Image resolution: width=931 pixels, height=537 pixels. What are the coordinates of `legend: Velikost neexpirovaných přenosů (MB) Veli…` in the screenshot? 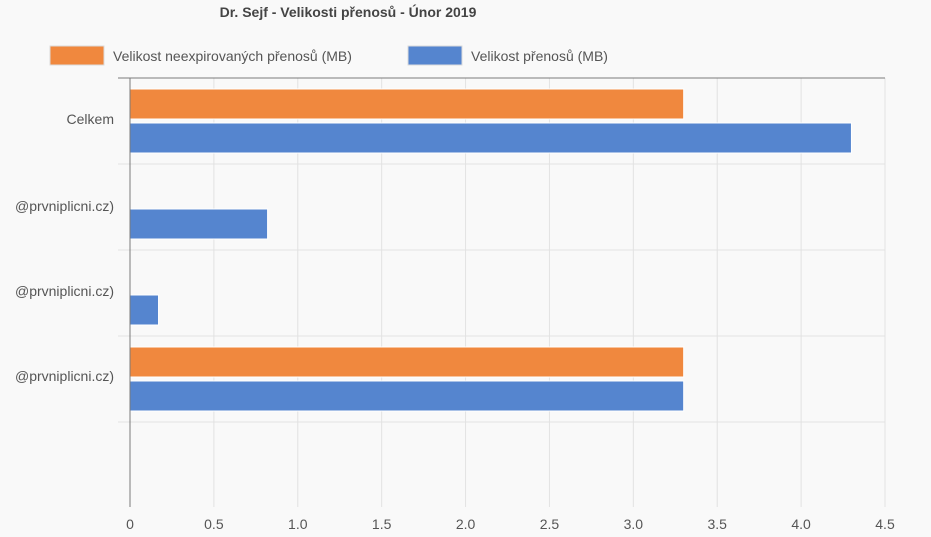 It's located at (328, 55).